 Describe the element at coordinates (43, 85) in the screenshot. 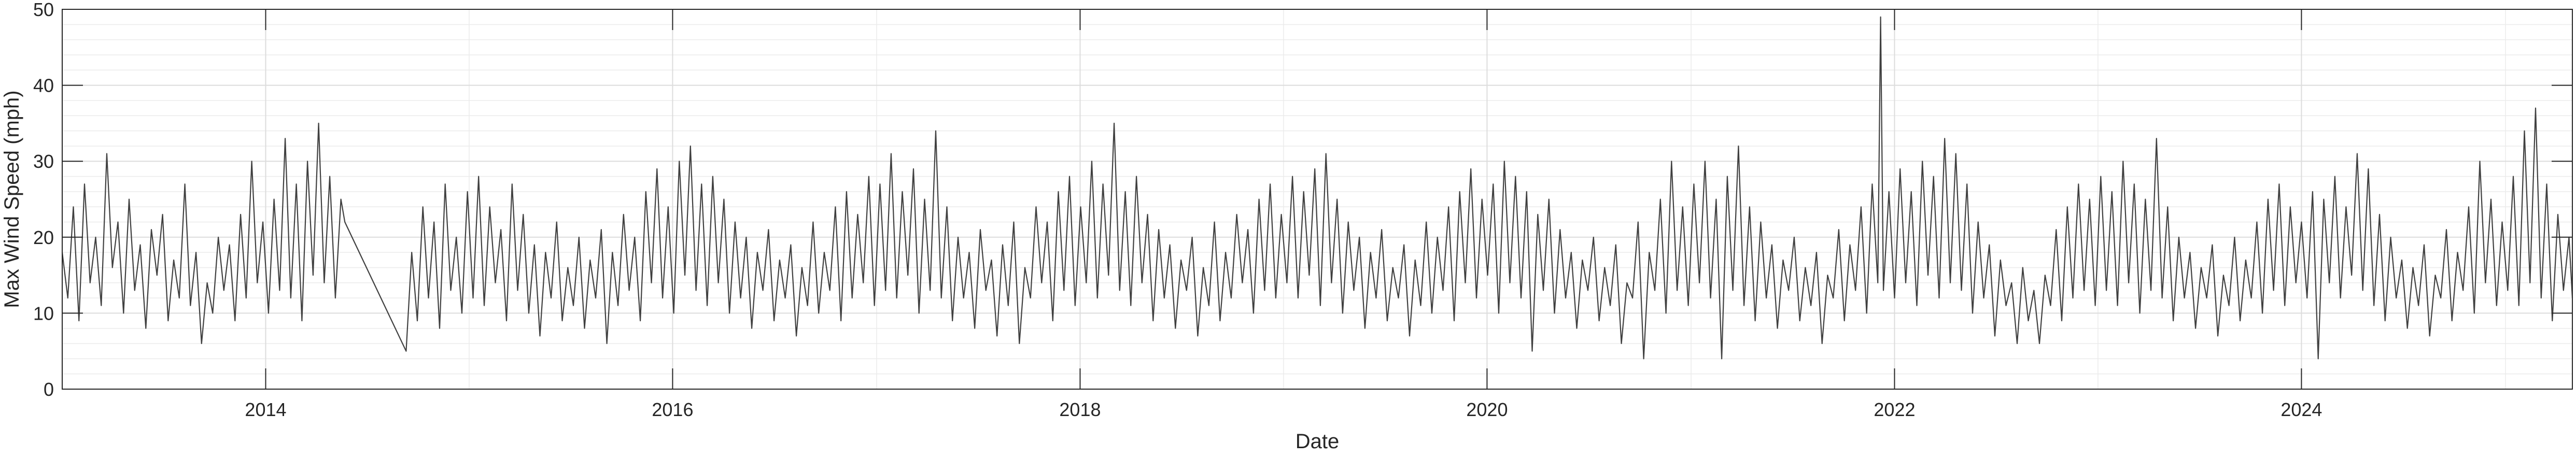

I see `y-tick-label: 40` at that location.